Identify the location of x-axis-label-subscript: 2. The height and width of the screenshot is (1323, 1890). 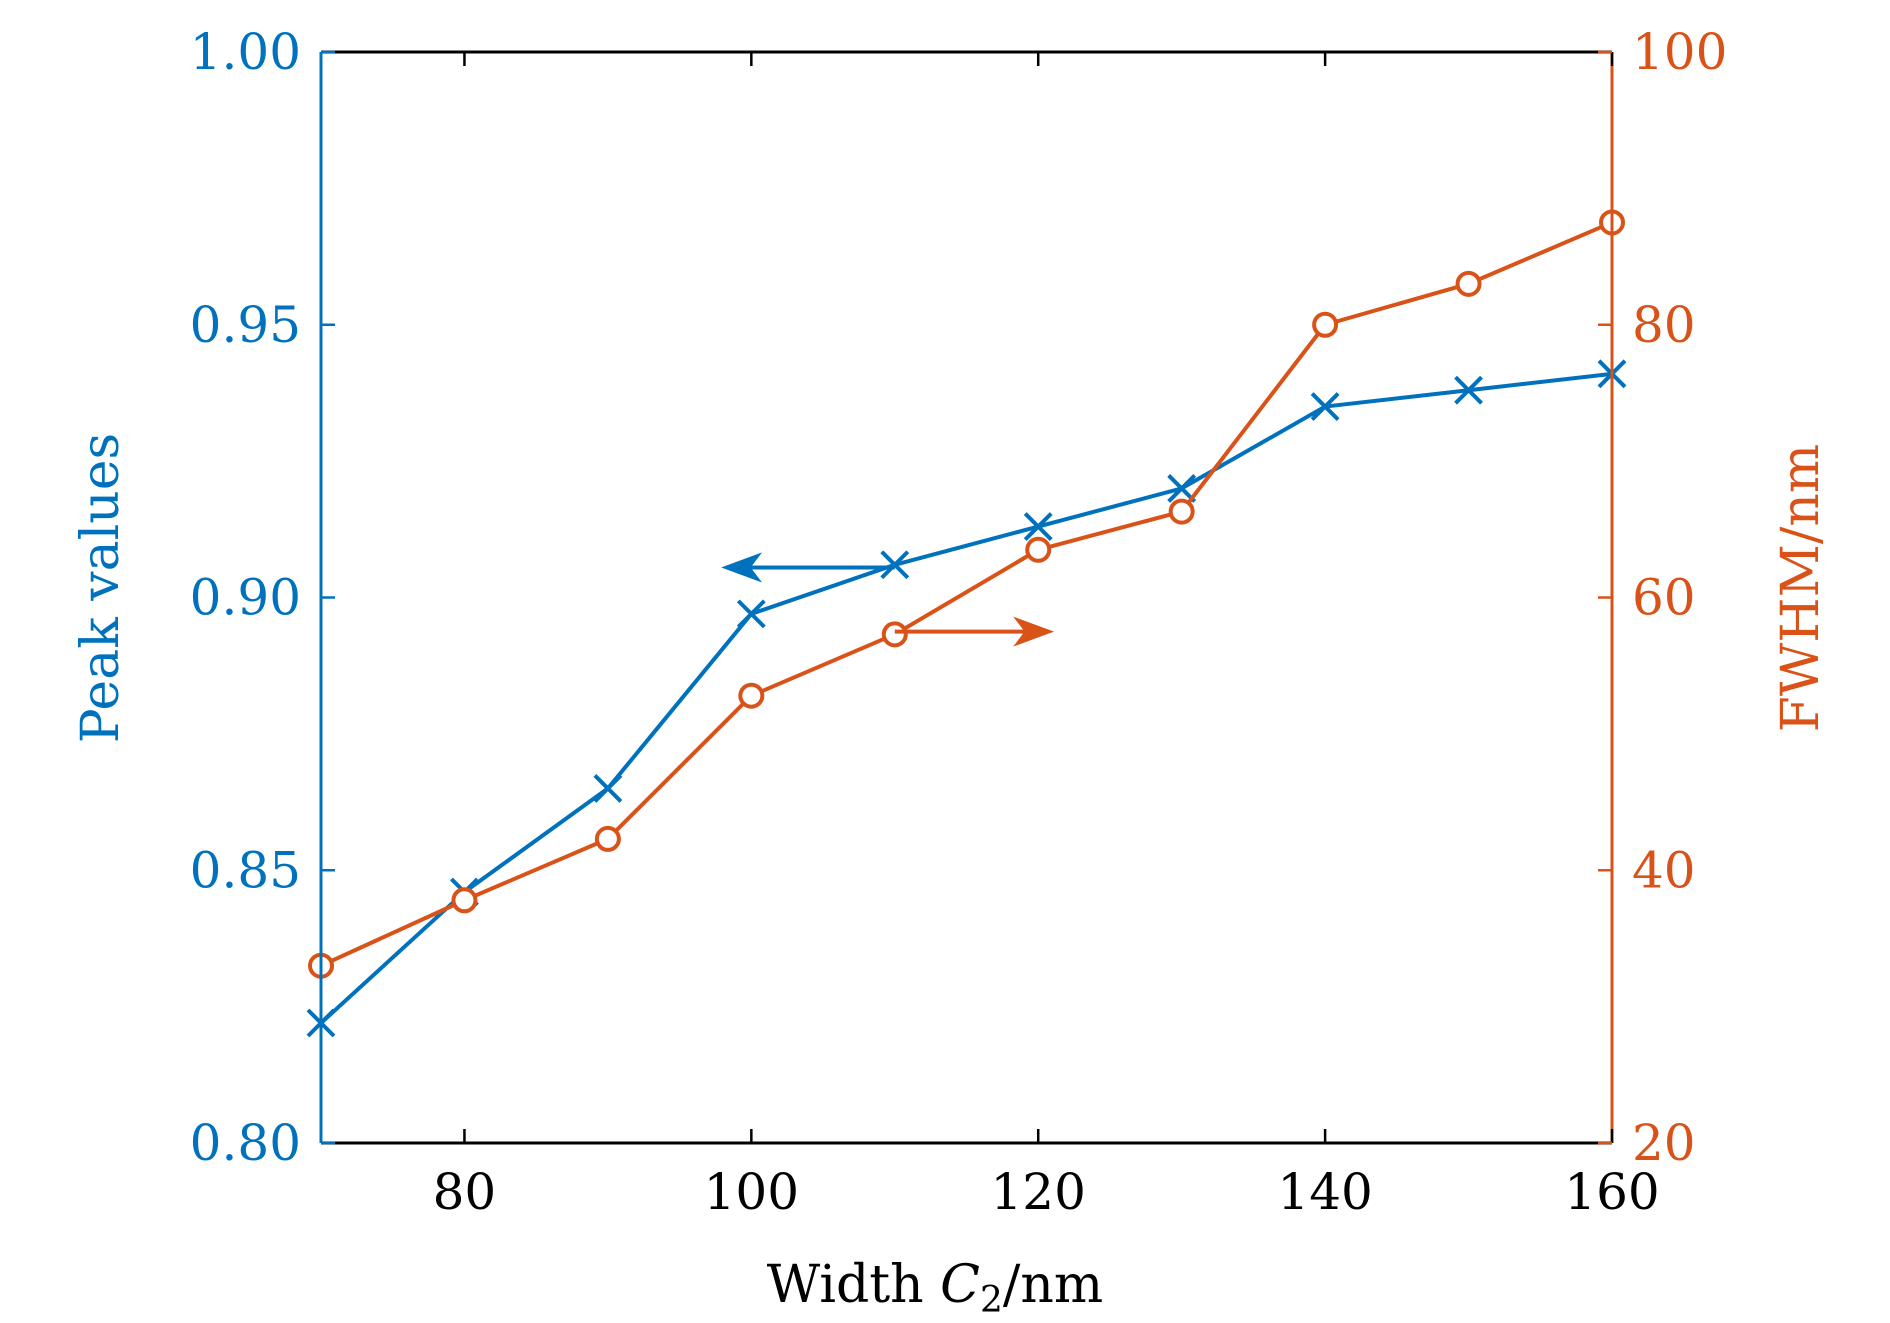
(991, 1300).